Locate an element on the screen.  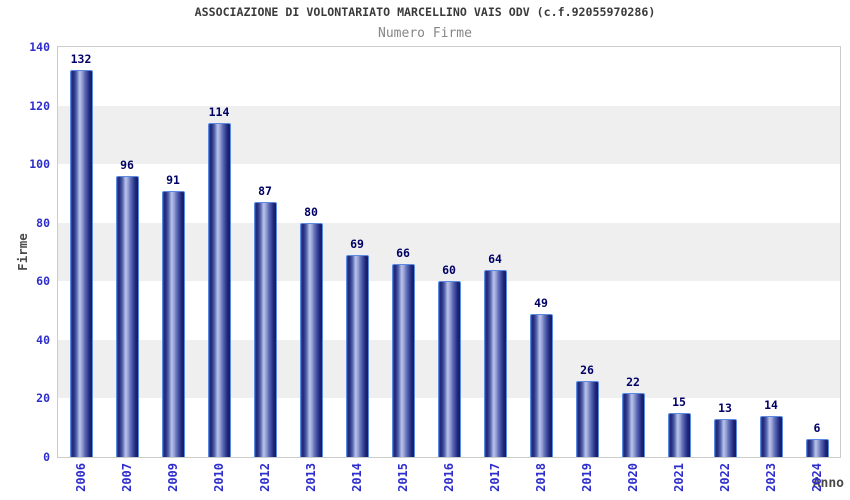
bar-value-label: 87 is located at coordinates (265, 191).